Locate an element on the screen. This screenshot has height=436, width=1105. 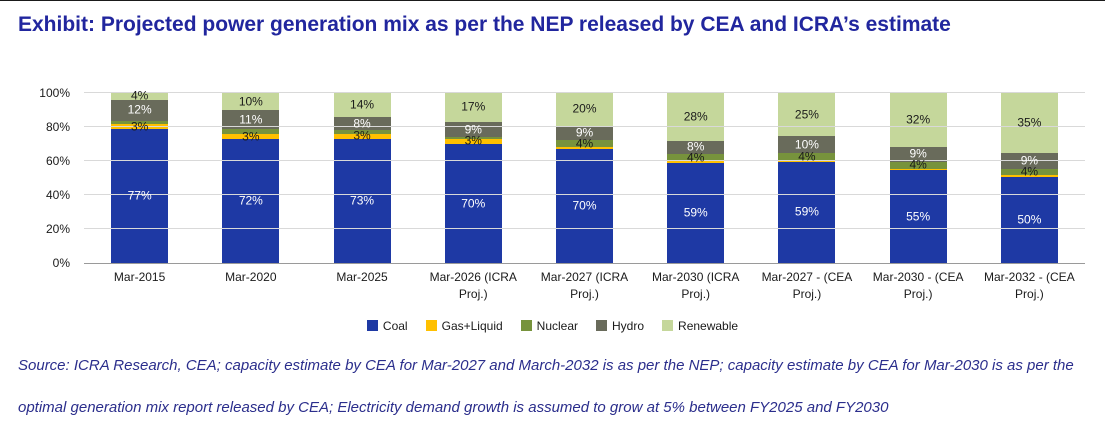
stacked-bar: 4% 12% 3% 77% is located at coordinates (140, 176).